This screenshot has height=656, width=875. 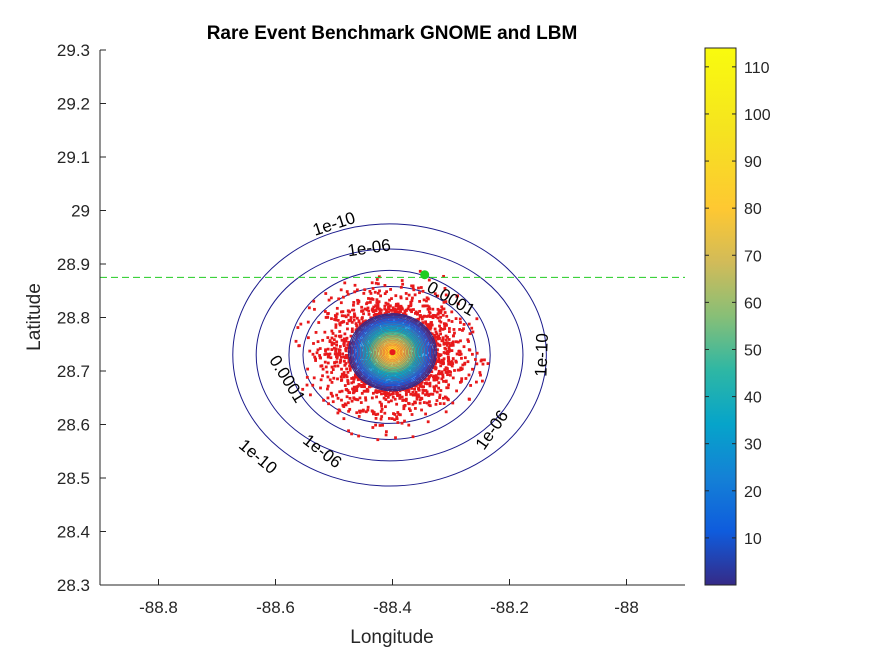 I want to click on y-tick-label: 28.5, so click(x=73, y=478).